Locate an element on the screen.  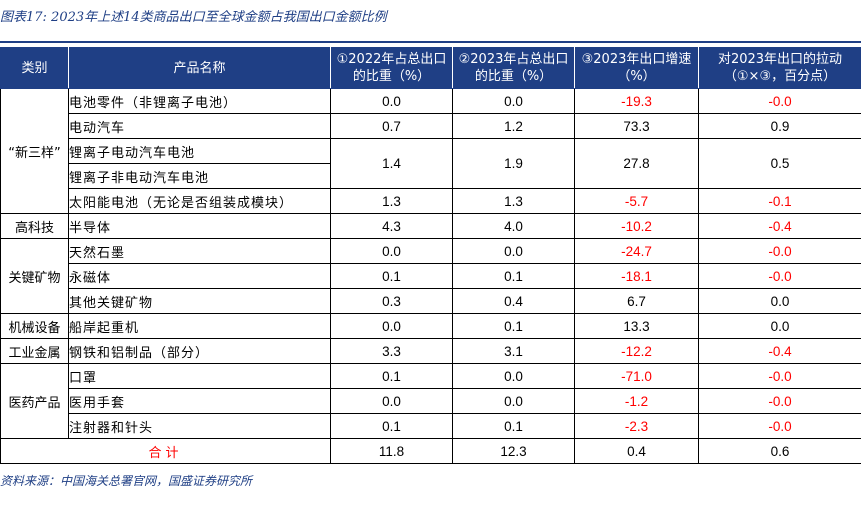
product-name: 锂离子电动汽车电池 is located at coordinates (199, 151).